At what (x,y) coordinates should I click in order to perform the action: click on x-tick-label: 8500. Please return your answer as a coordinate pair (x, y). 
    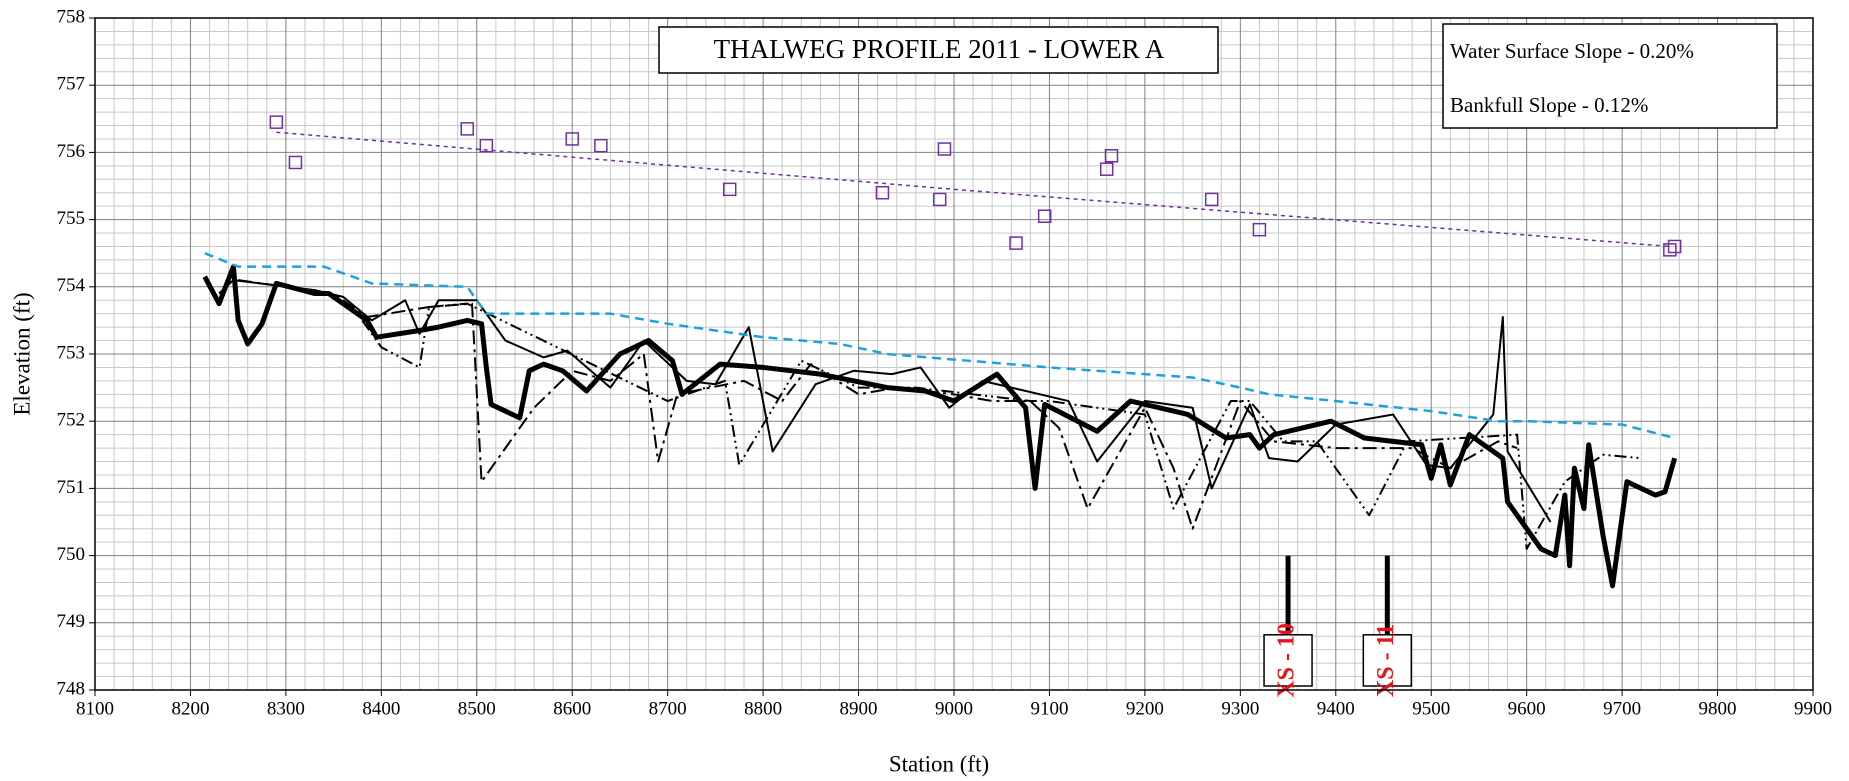
    Looking at the image, I should click on (477, 708).